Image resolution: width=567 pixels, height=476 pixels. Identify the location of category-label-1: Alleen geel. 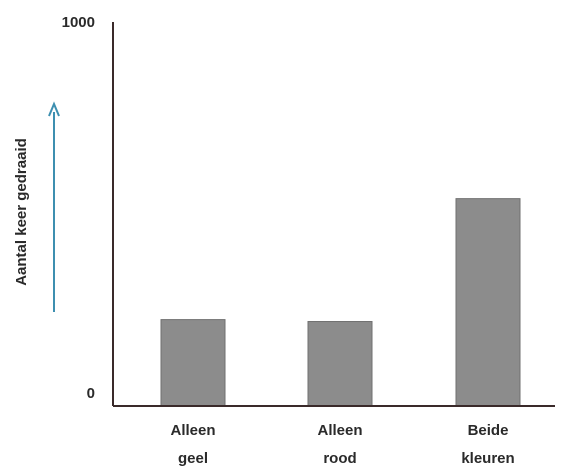
(192, 444).